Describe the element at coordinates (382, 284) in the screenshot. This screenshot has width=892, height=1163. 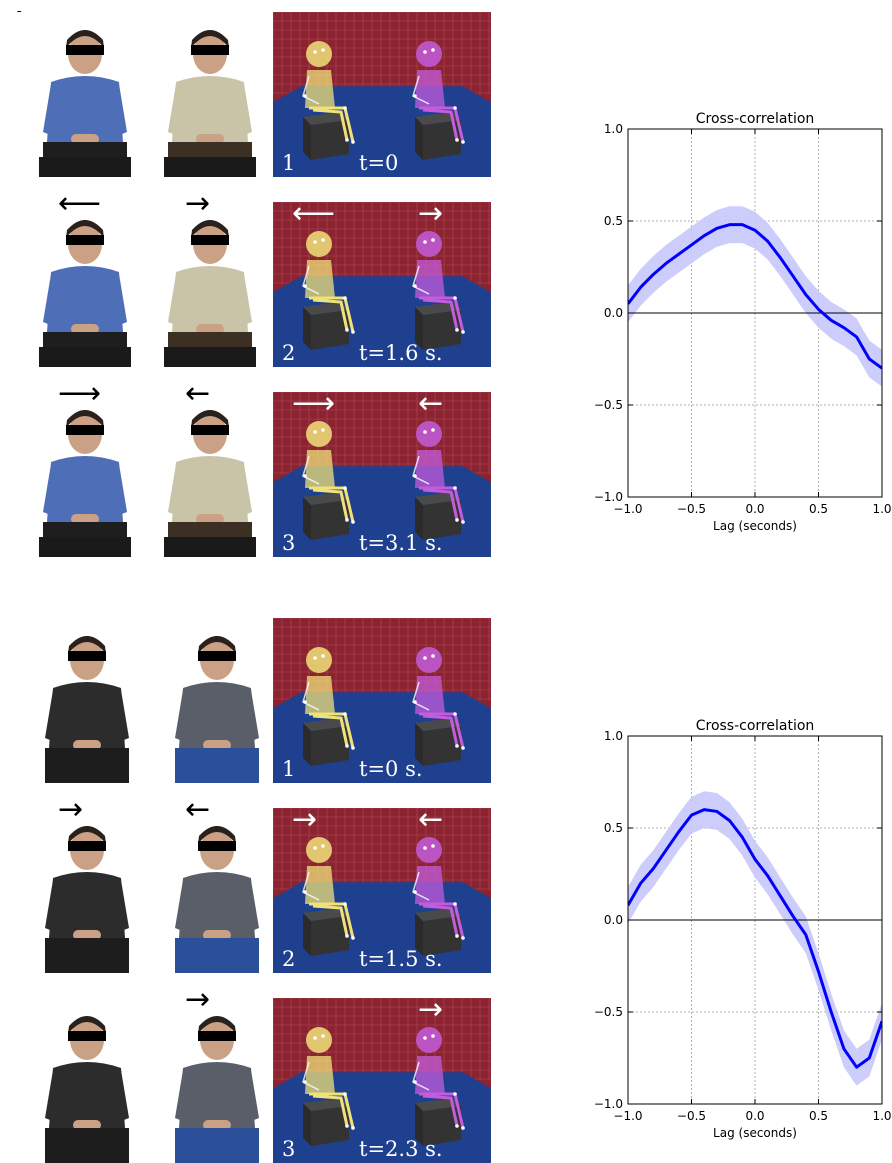
I see `avatar-render: 2 t=1.6 s.` at that location.